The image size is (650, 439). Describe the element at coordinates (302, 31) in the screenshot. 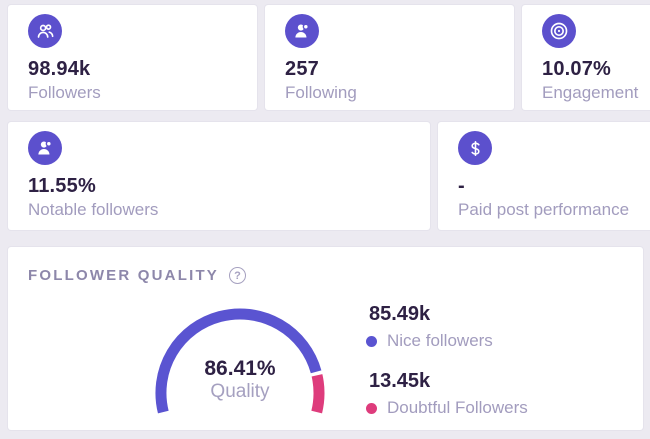

I see `user-badge-icon` at that location.